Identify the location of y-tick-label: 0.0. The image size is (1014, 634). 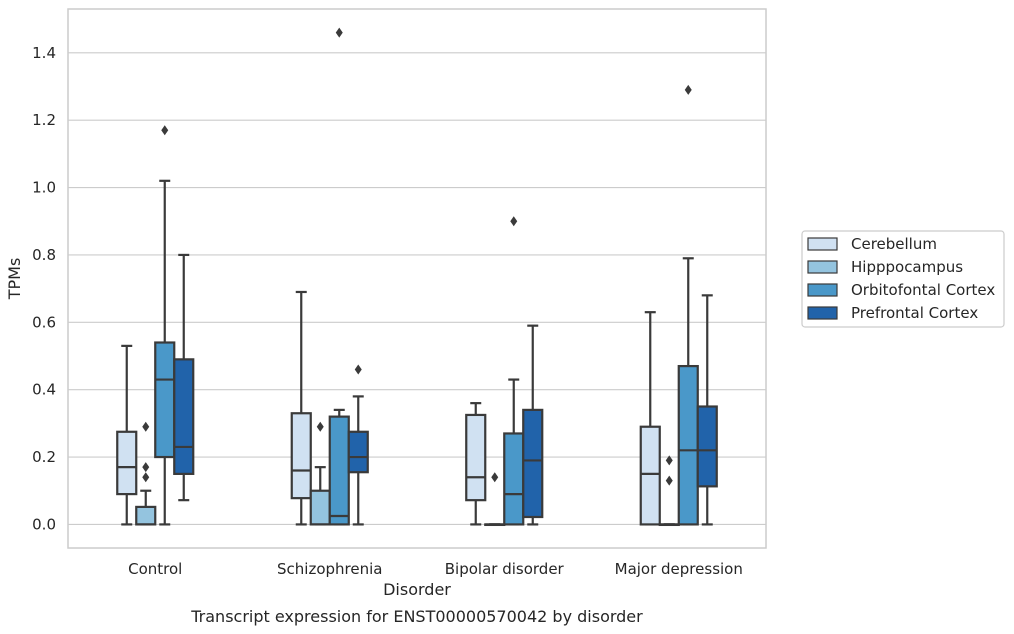
(44, 524).